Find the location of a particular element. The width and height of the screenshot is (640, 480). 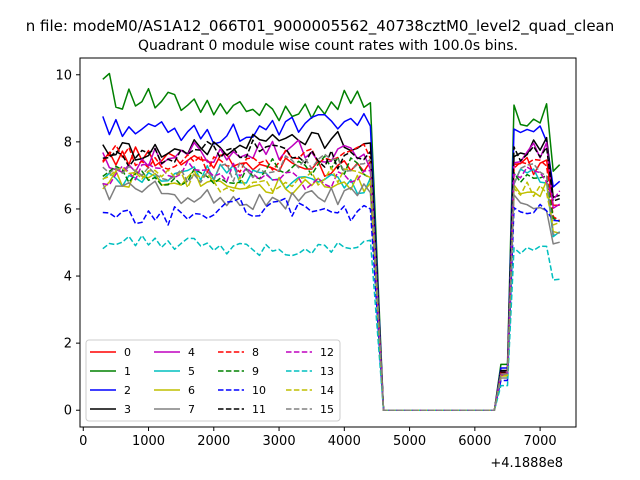

y-axis: 0 2 4 6 8 10 is located at coordinates (67, 243).